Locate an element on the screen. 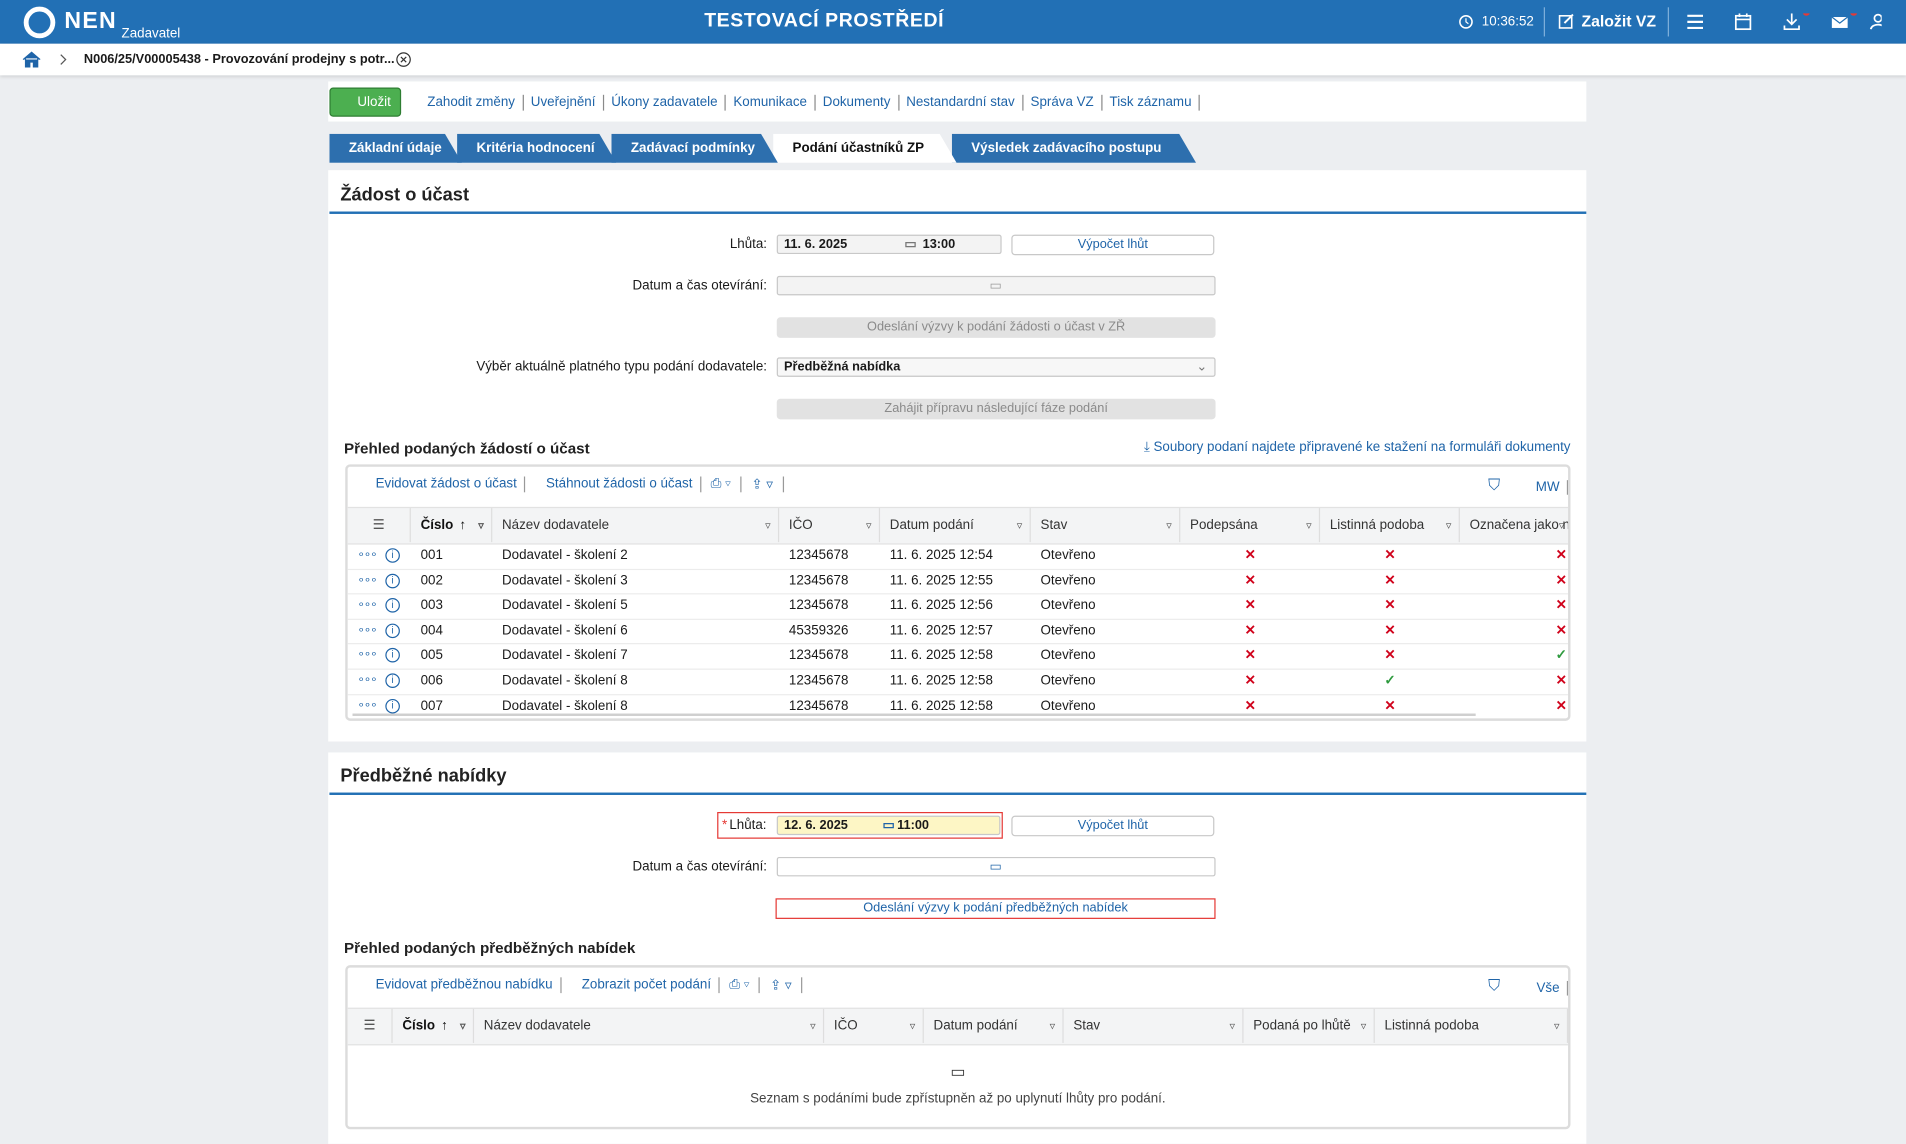 The height and width of the screenshot is (1144, 1906). breadcrumb-icons is located at coordinates (48, 59).